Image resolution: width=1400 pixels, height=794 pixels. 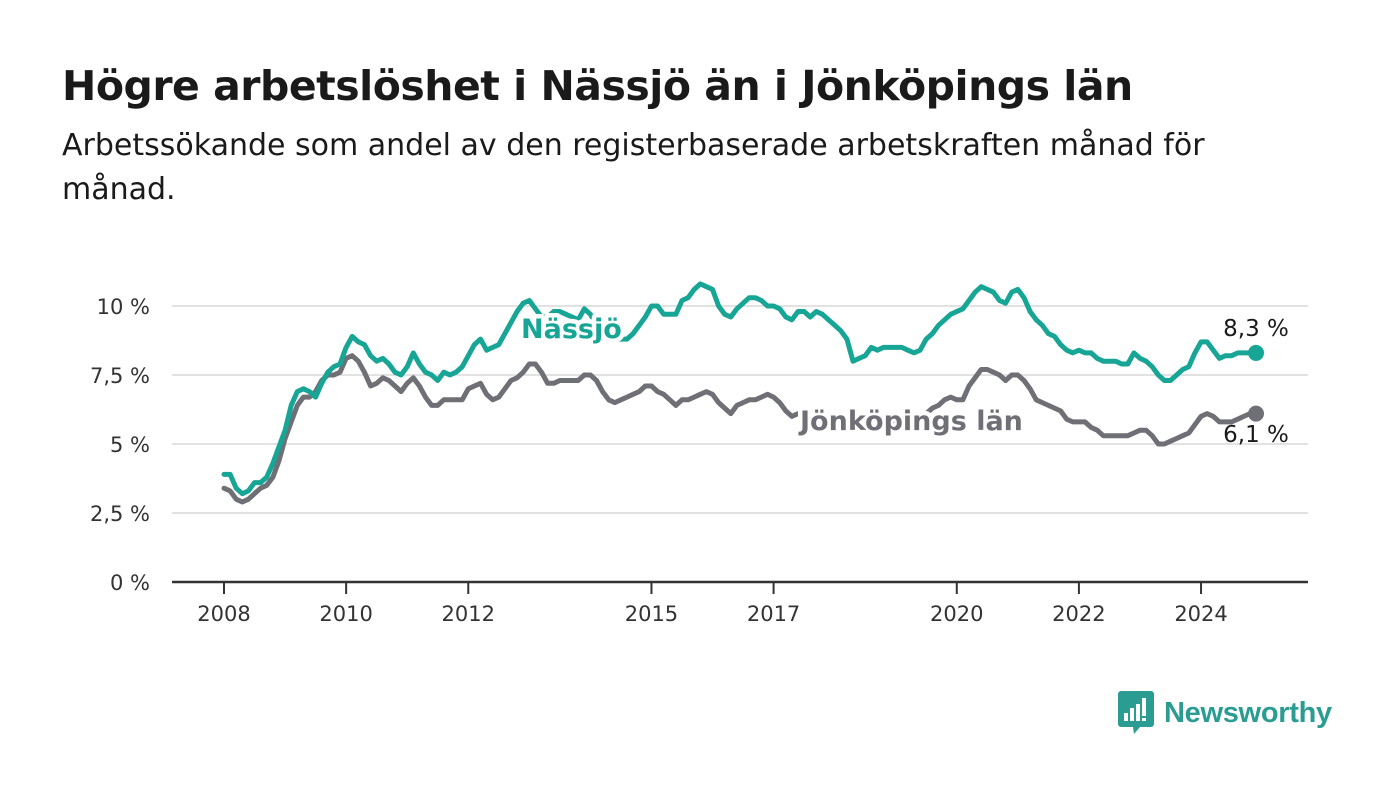 I want to click on end-label-jonkopings-lan: 6,1 %, so click(x=1256, y=435).